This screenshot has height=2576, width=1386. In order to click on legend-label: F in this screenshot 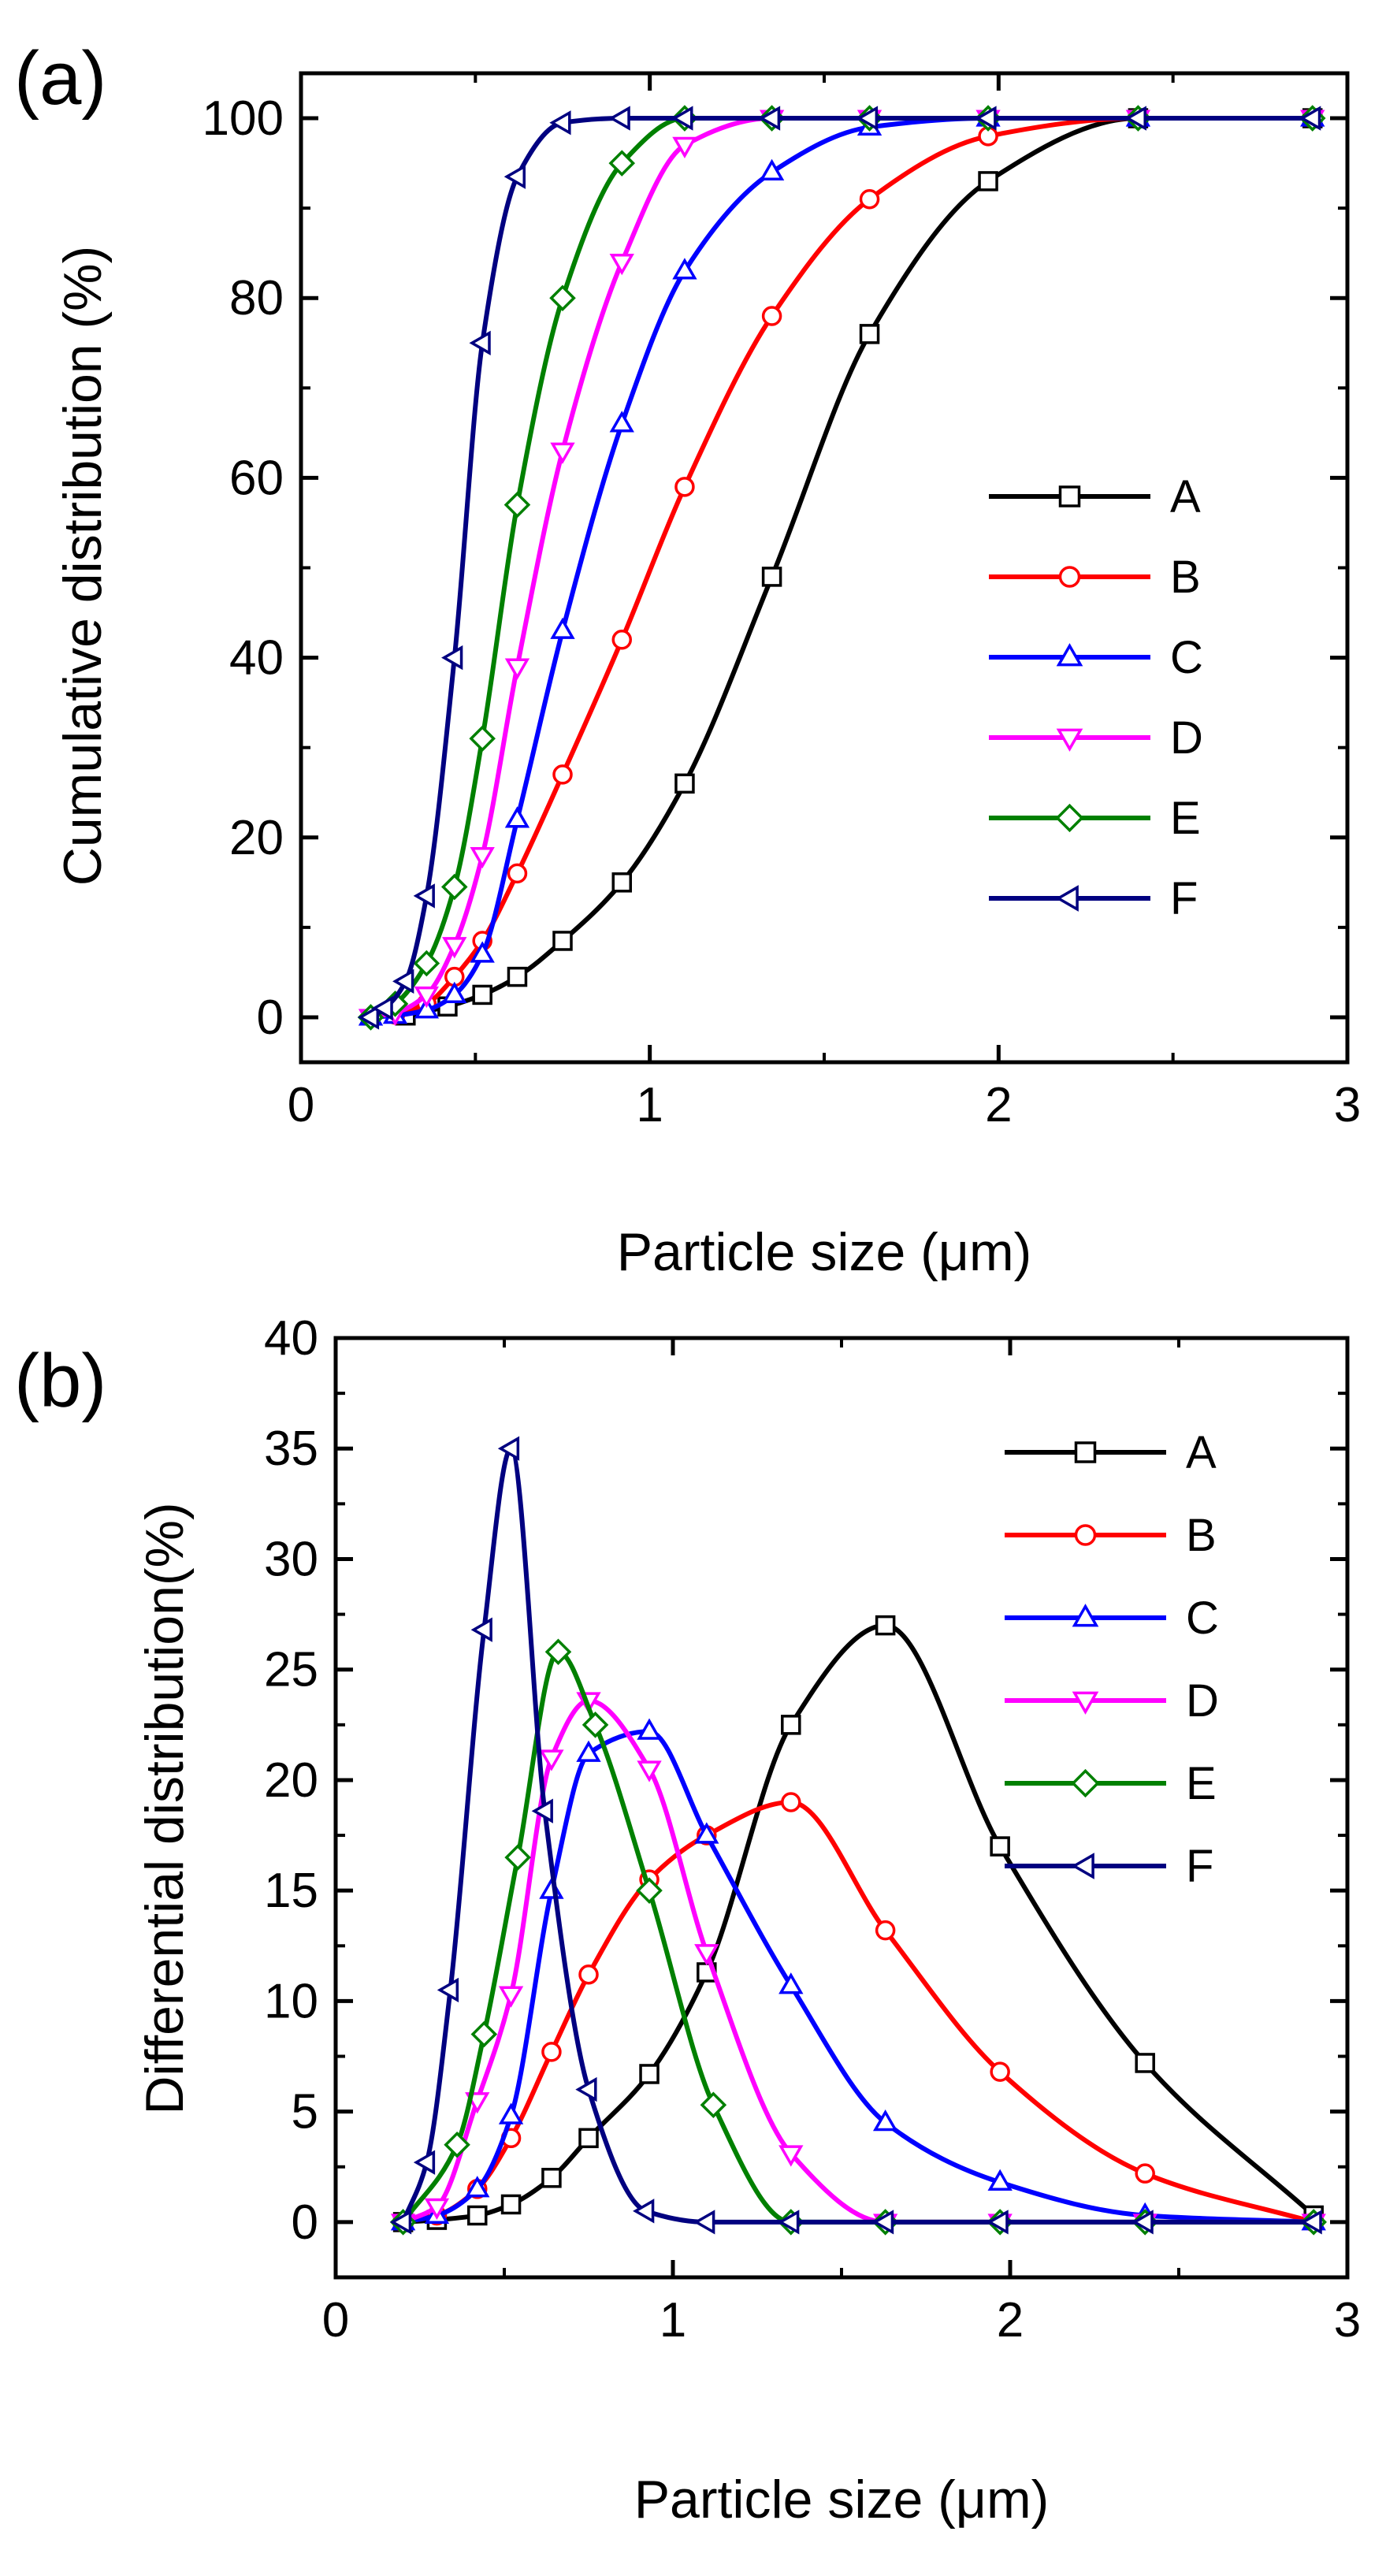, I will do `click(1184, 898)`.